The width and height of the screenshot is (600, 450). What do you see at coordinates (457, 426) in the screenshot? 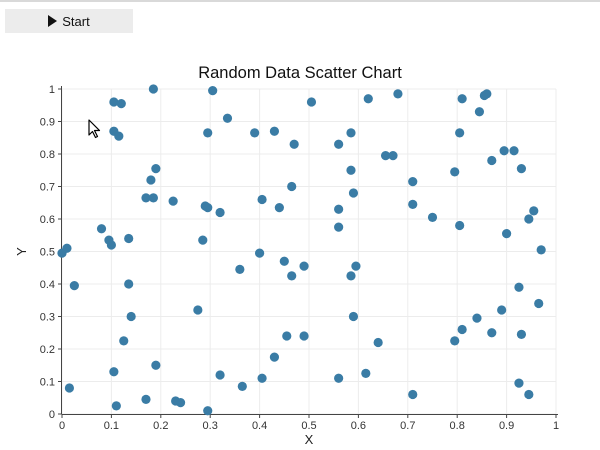
I see `x-tick-label: 0.8` at bounding box center [457, 426].